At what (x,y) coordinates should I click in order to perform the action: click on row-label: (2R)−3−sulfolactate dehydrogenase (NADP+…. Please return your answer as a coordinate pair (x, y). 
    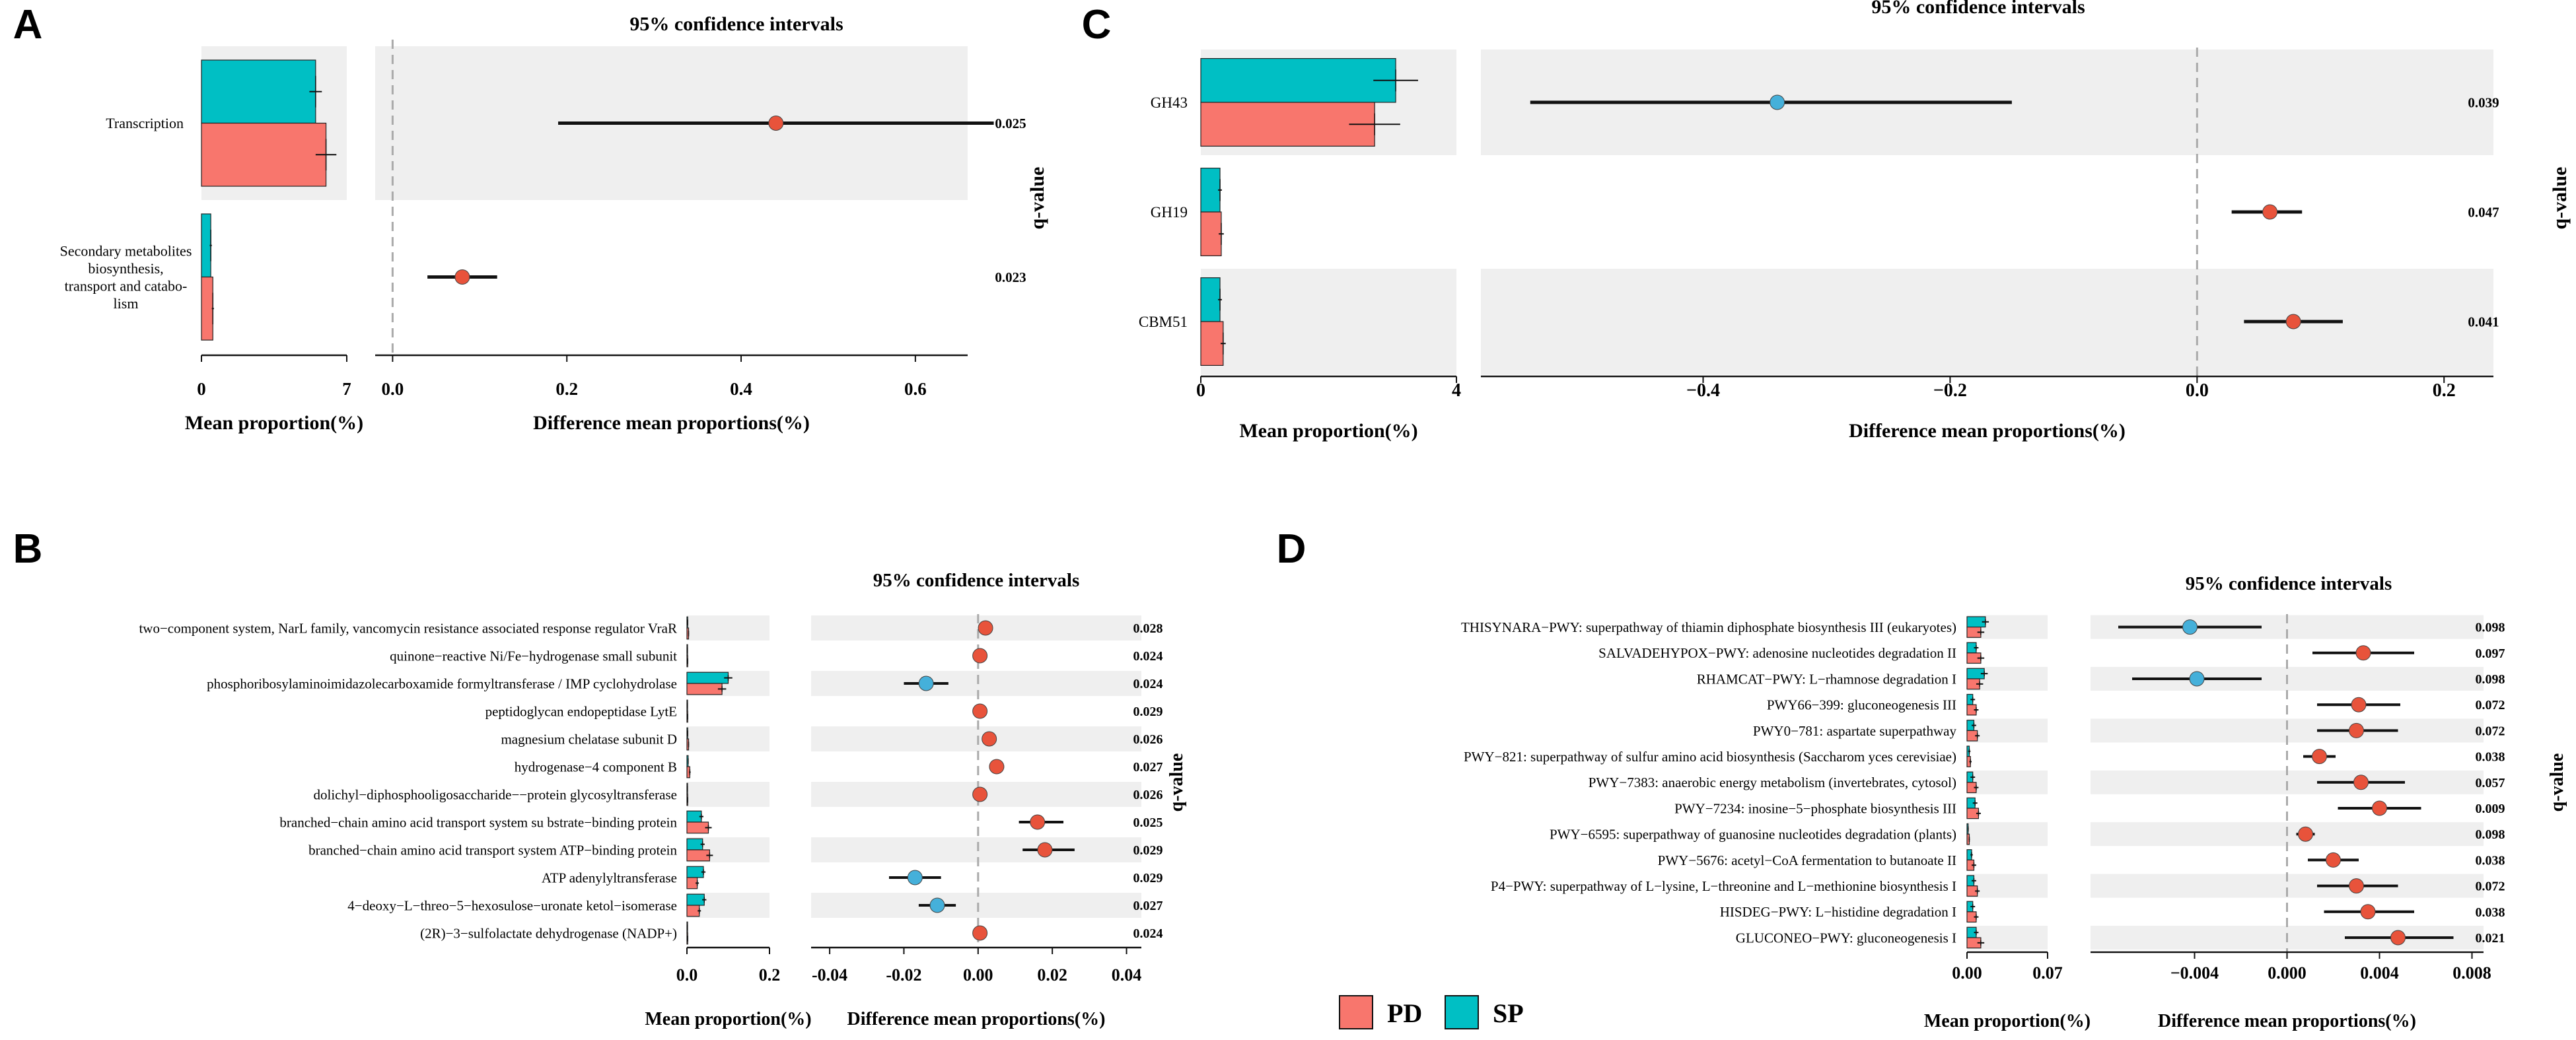
    Looking at the image, I should click on (548, 933).